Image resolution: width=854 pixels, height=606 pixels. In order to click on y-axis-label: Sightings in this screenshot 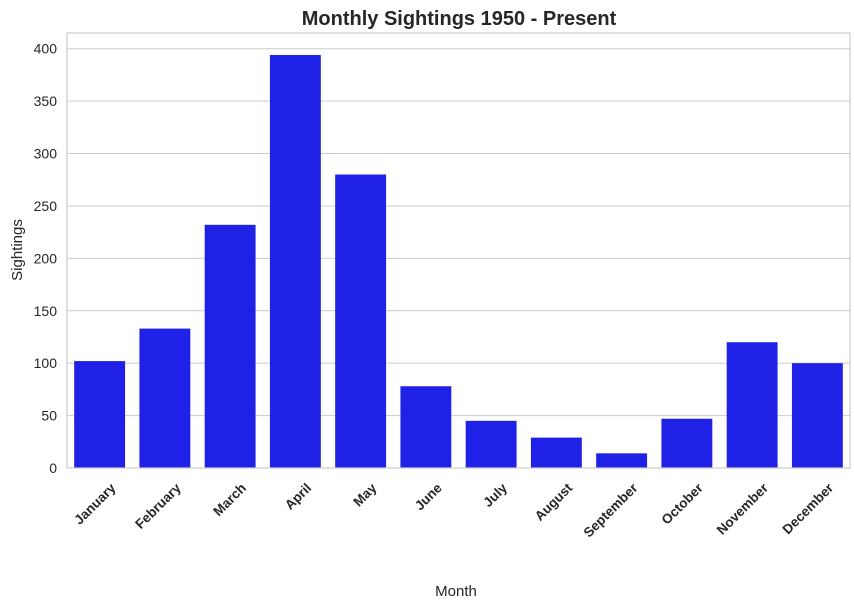, I will do `click(17, 250)`.